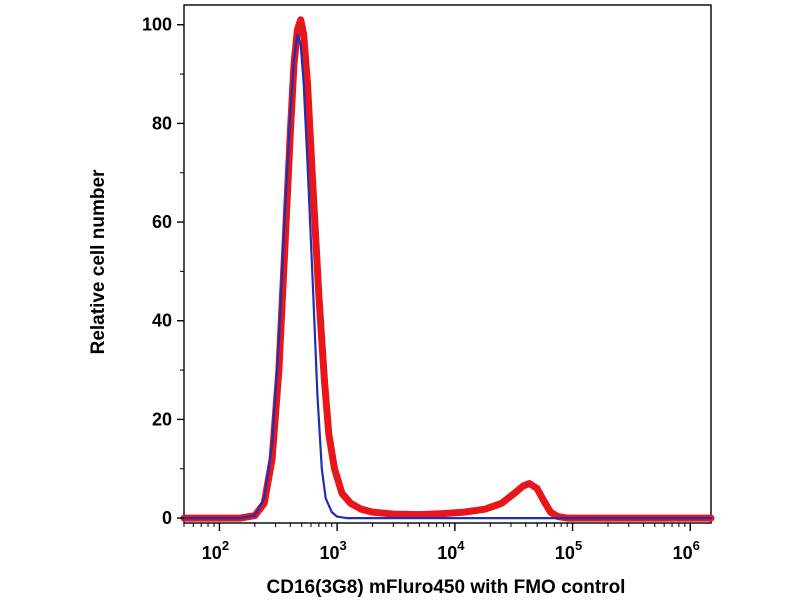 The width and height of the screenshot is (800, 600). Describe the element at coordinates (333, 550) in the screenshot. I see `x-tick-label: 10³` at that location.